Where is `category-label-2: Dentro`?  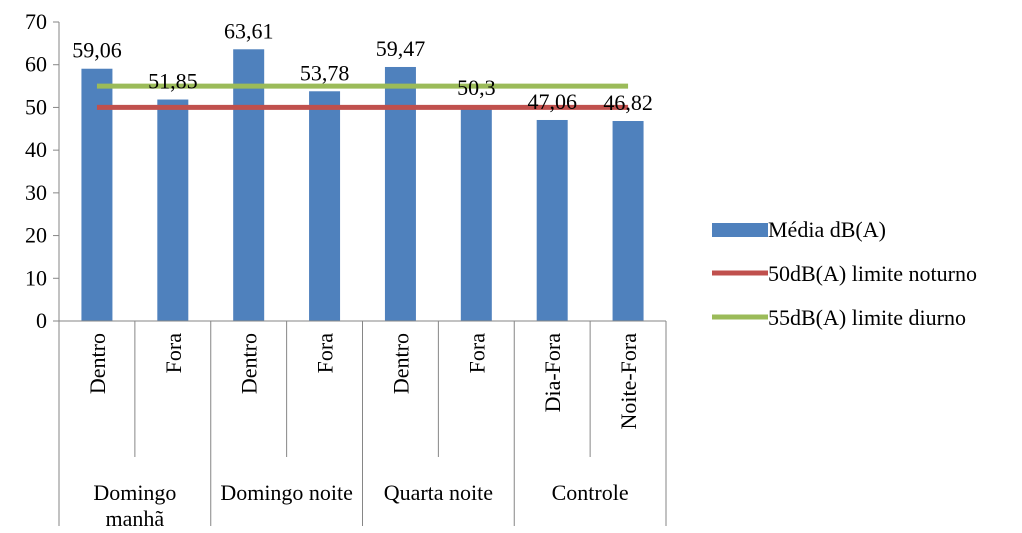 category-label-2: Dentro is located at coordinates (249, 363).